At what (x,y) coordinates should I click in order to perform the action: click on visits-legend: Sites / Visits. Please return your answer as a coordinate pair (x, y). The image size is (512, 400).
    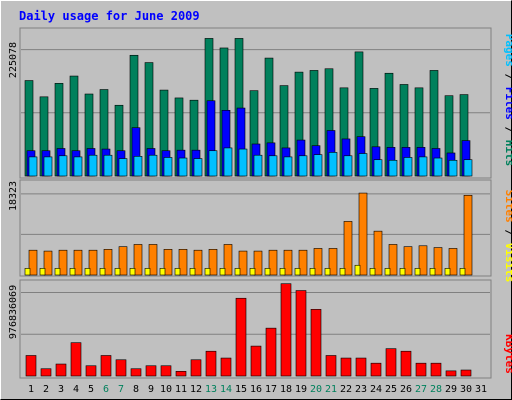
    Looking at the image, I should click on (507, 236).